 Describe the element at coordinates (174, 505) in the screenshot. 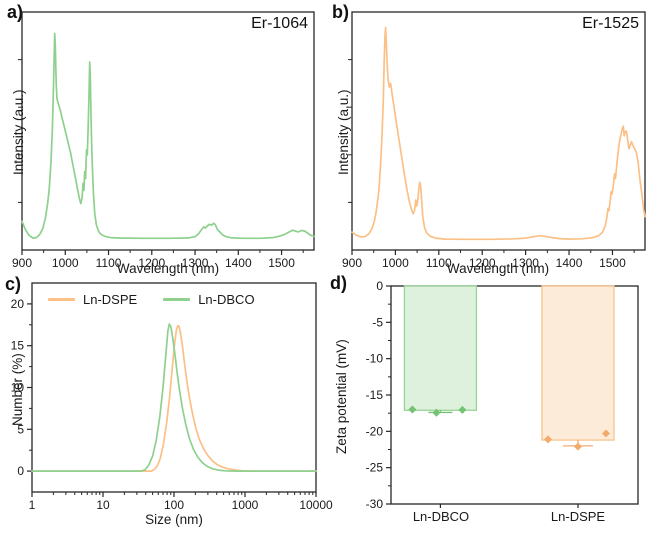

I see `svg-text: 100` at that location.